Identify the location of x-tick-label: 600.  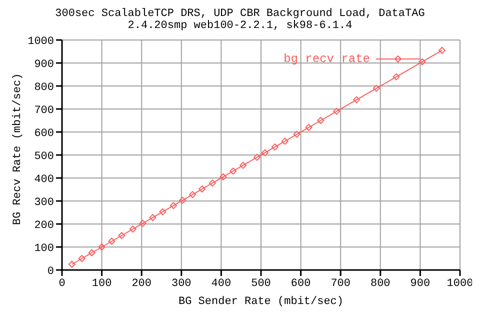
(300, 284).